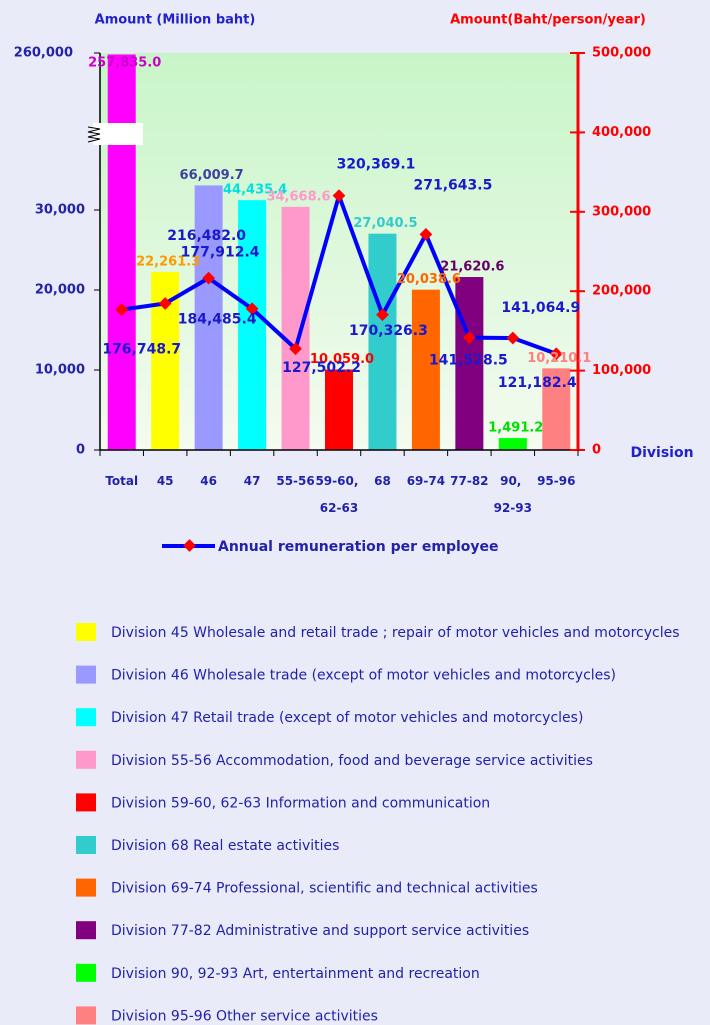 The height and width of the screenshot is (1025, 710). What do you see at coordinates (212, 175) in the screenshot?
I see `bar-value-label: 66,009.7` at bounding box center [212, 175].